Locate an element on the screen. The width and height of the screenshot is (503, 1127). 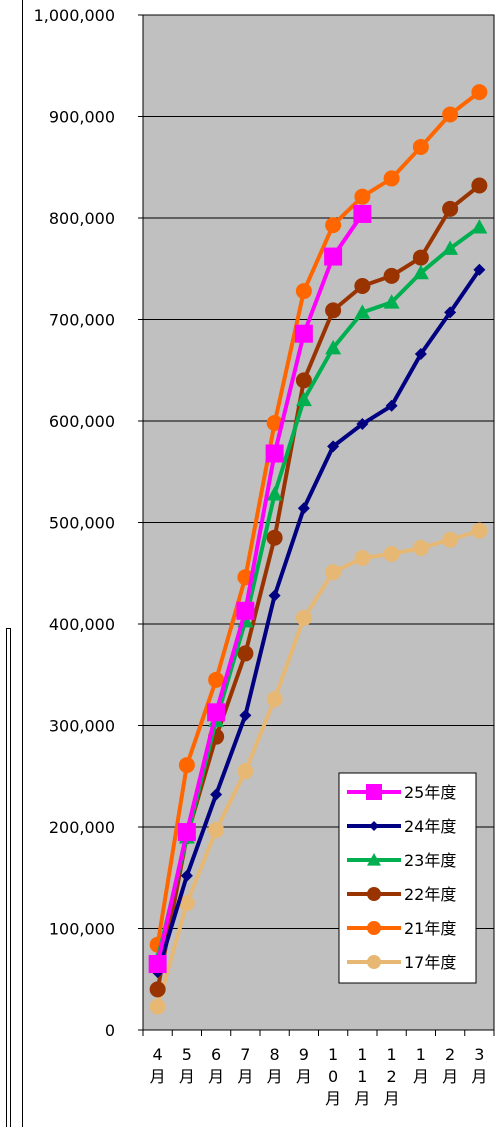
x-tick-label: 9 is located at coordinates (304, 1054).